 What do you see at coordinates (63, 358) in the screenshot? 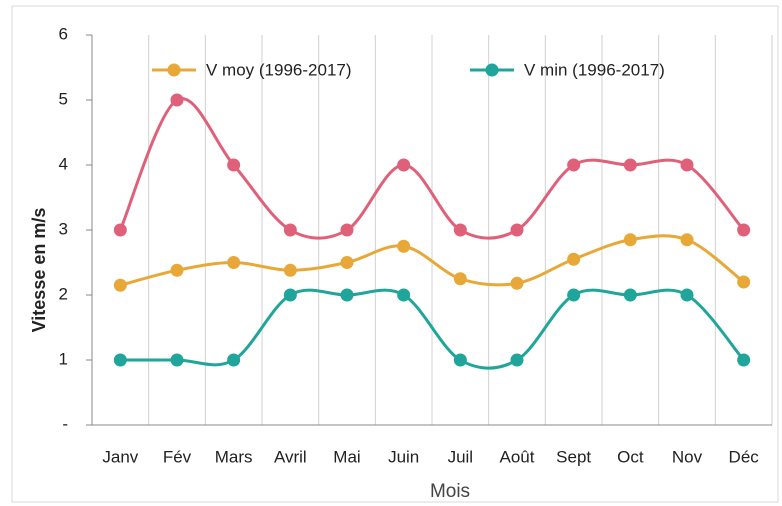
I see `y-tick-label: 1` at bounding box center [63, 358].